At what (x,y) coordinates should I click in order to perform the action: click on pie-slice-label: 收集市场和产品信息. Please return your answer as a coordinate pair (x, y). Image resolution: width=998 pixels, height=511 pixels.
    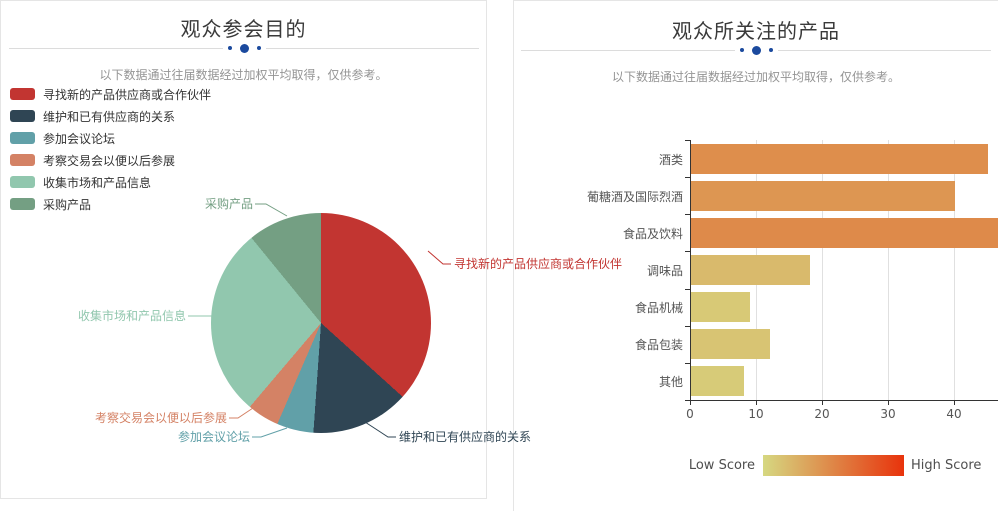
    Looking at the image, I should click on (131, 316).